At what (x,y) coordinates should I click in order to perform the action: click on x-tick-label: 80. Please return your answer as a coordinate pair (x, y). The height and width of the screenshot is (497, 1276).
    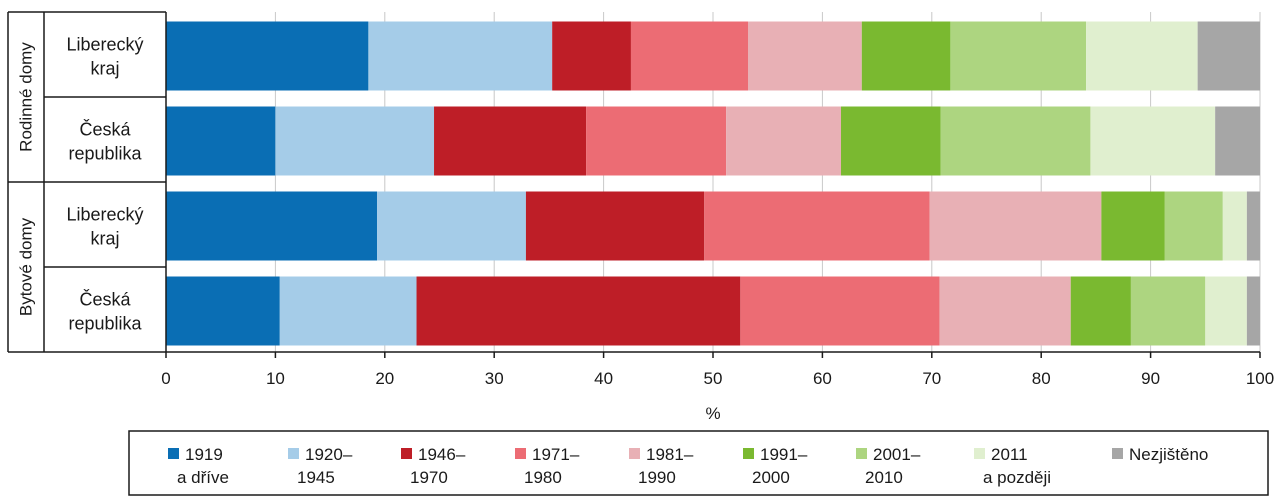
    Looking at the image, I should click on (1041, 378).